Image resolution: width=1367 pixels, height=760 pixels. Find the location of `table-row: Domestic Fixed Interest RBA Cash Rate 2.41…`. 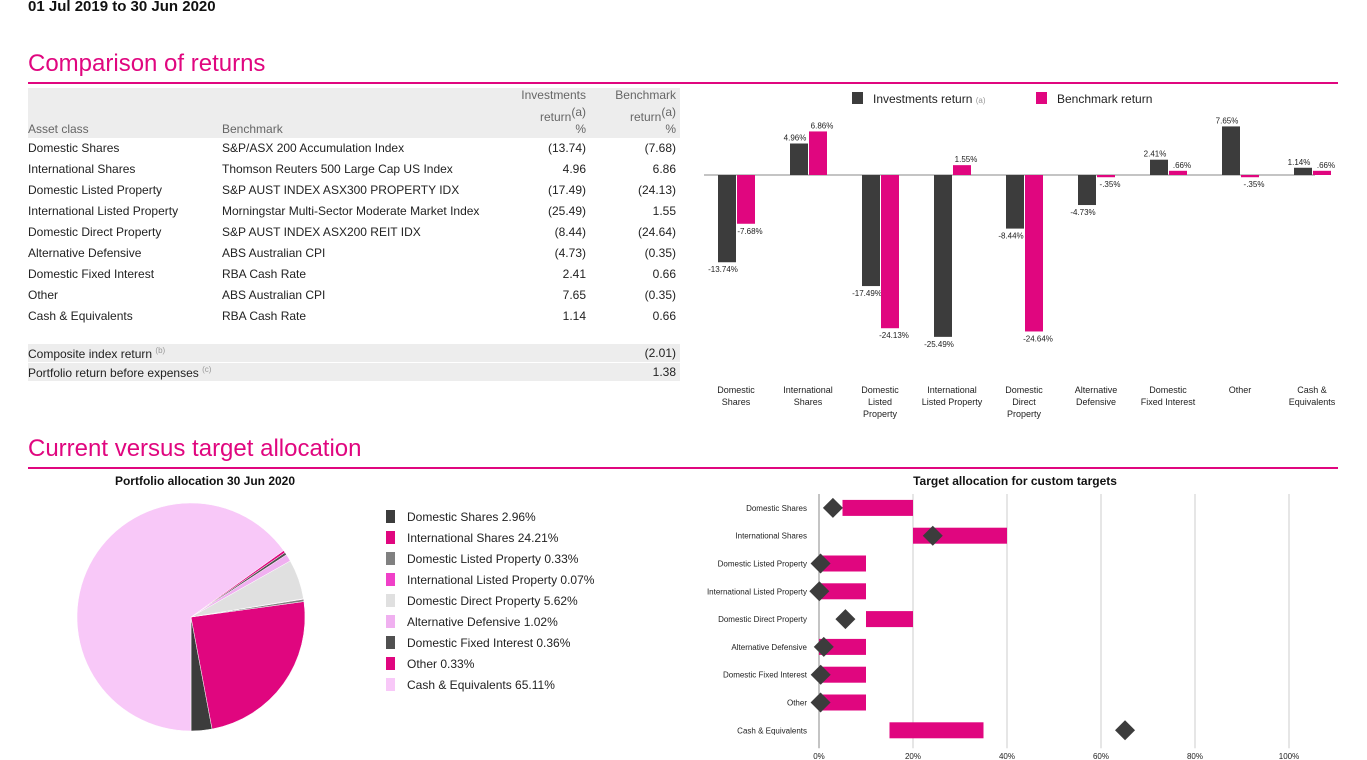

table-row: Domestic Fixed Interest RBA Cash Rate 2.41… is located at coordinates (354, 274).